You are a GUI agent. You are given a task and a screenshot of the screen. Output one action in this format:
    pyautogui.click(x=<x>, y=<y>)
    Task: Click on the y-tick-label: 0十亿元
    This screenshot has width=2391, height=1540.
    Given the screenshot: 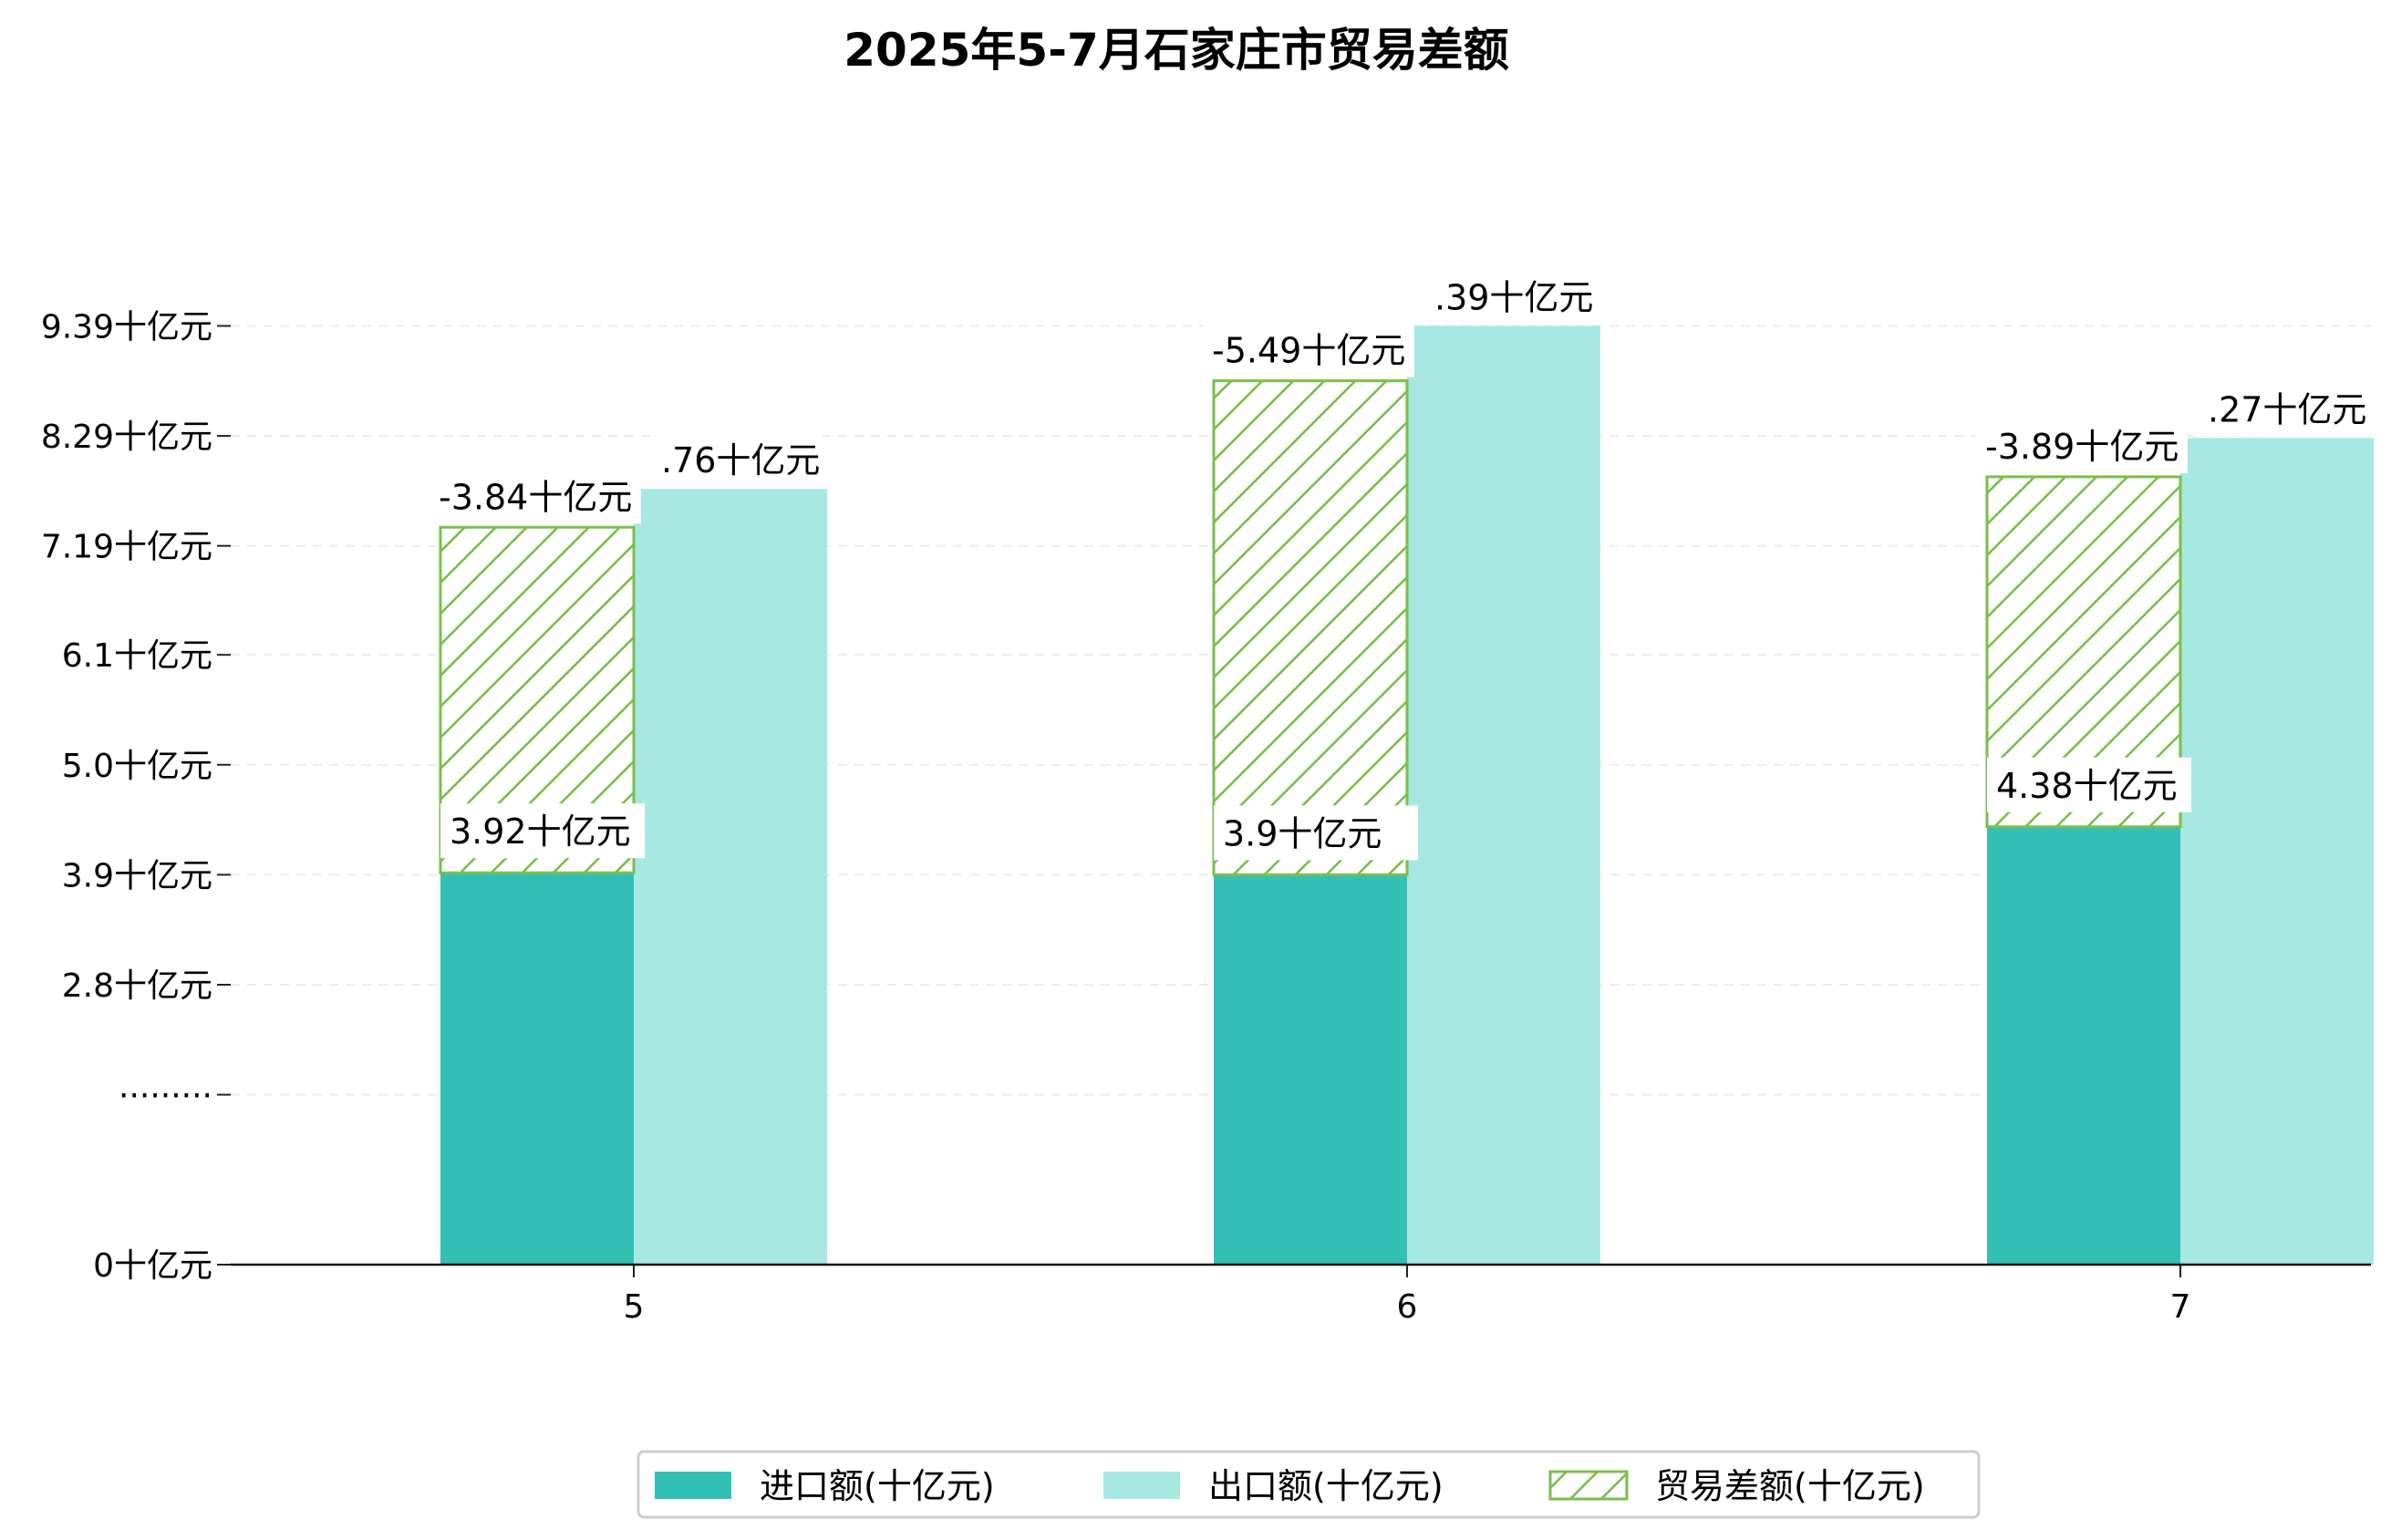 What is the action you would take?
    pyautogui.click(x=152, y=1266)
    